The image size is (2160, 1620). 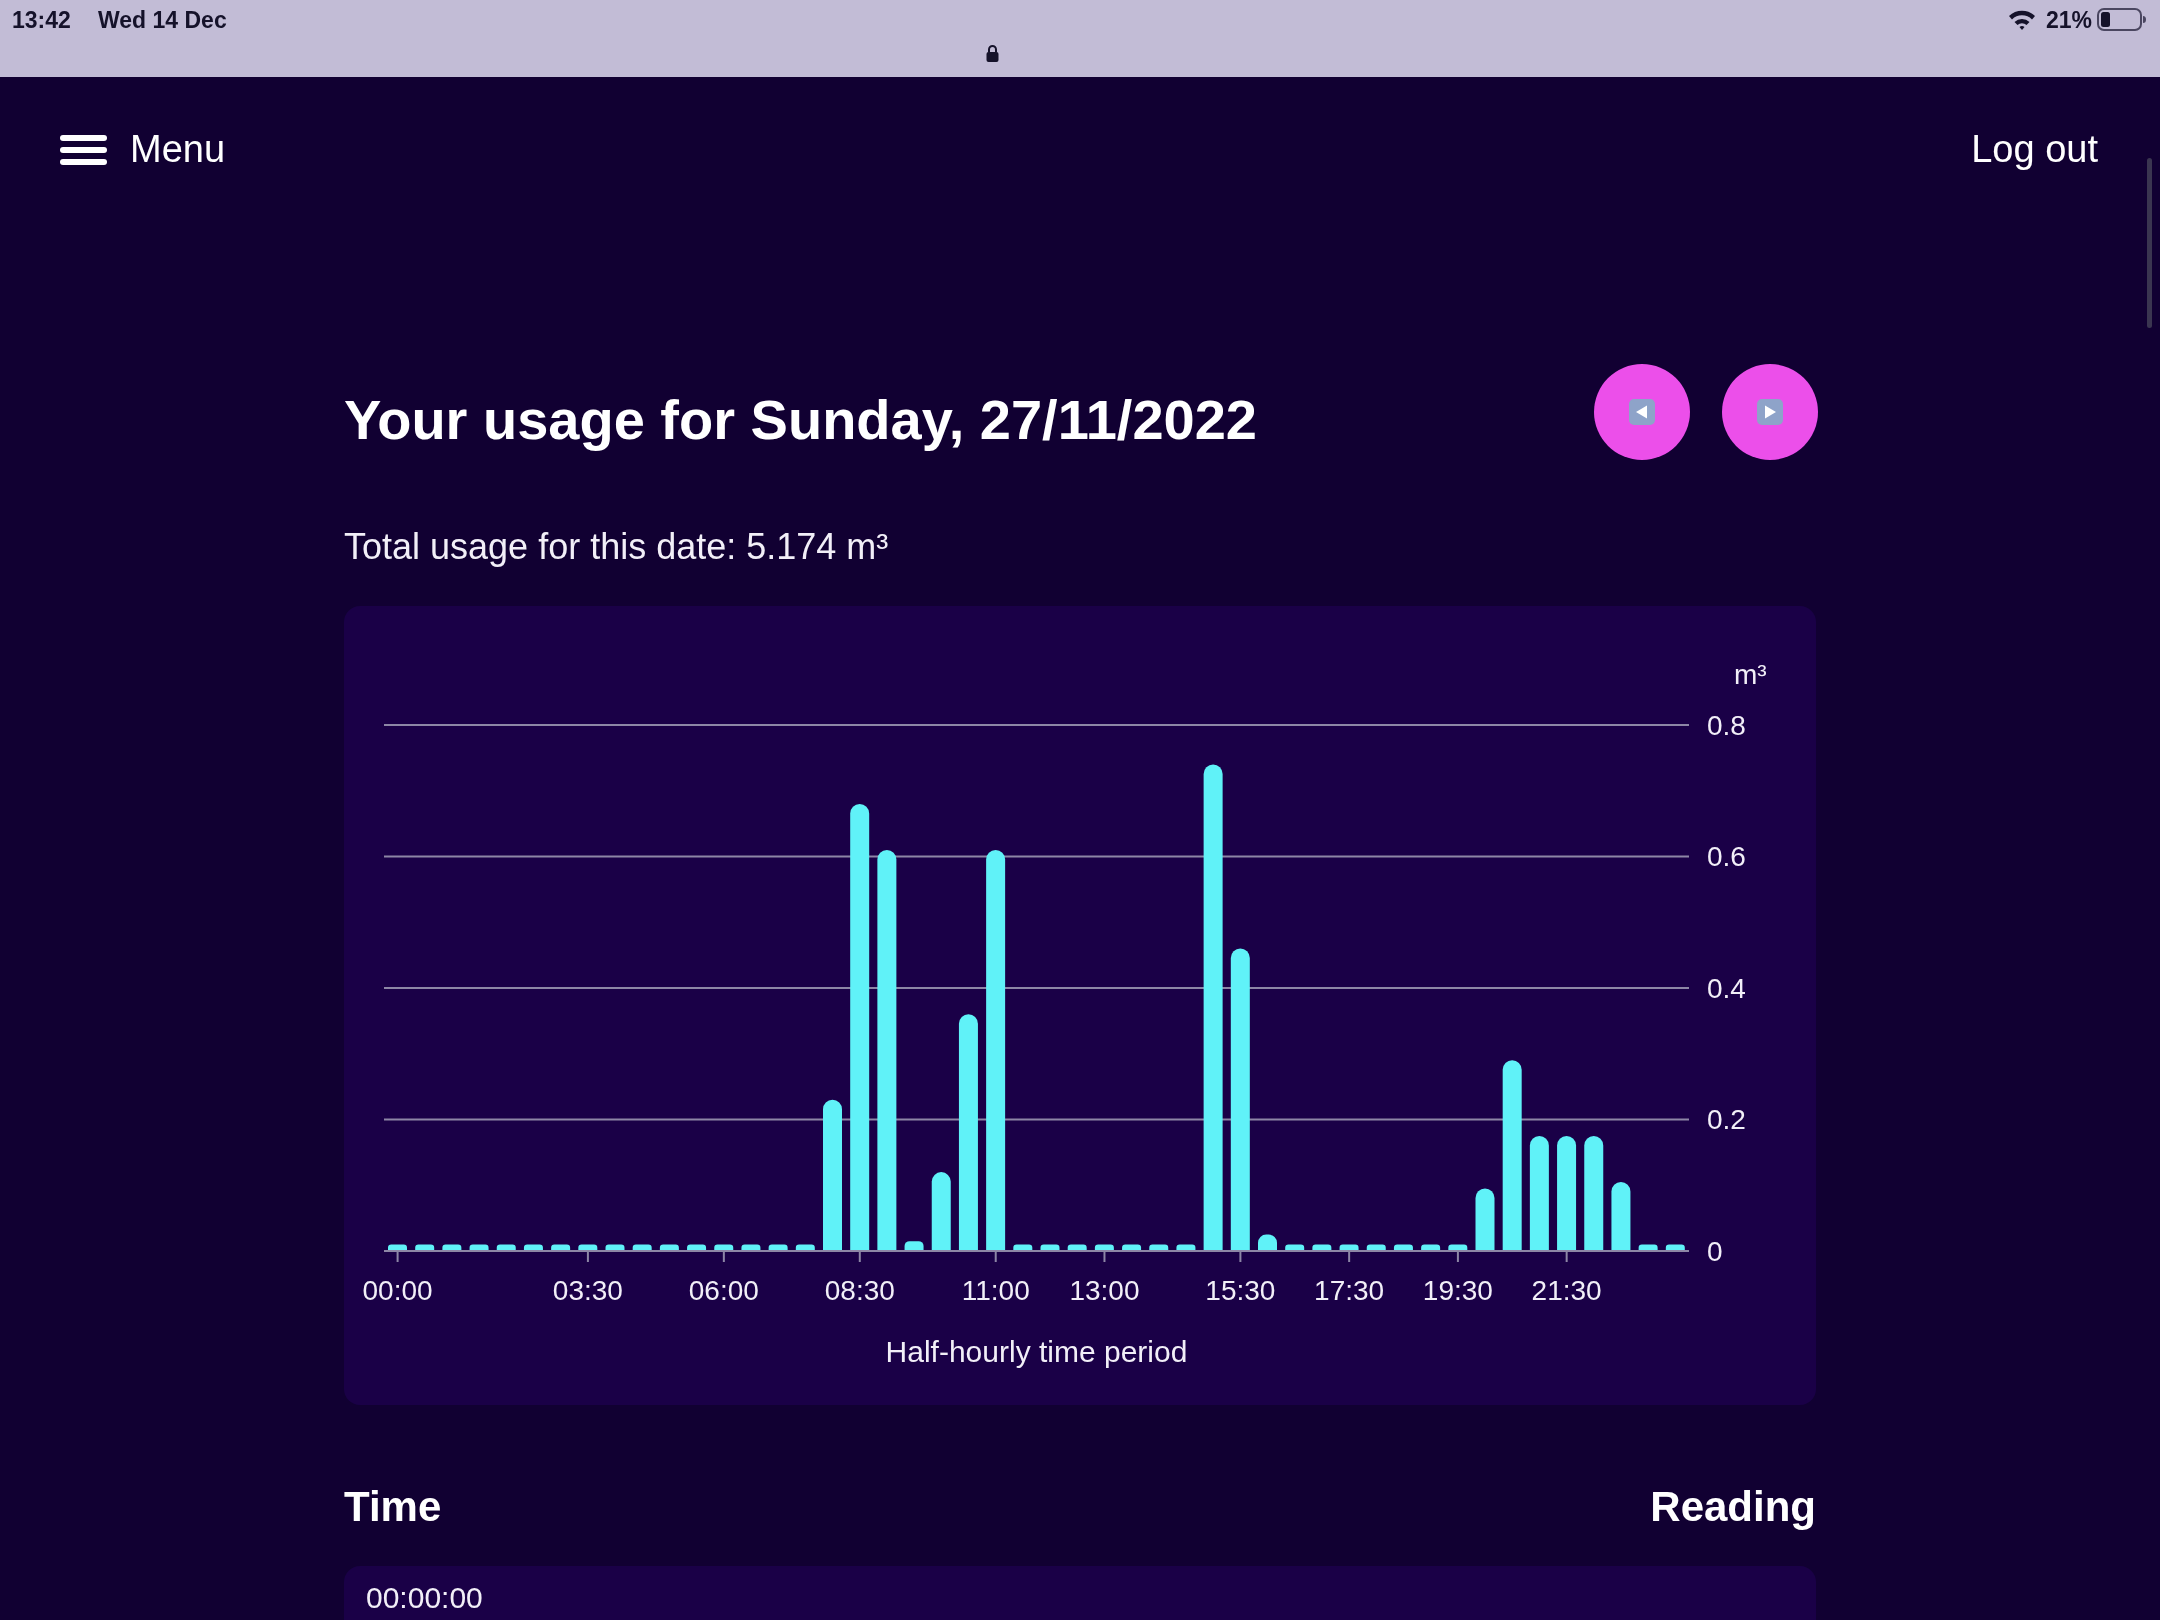 What do you see at coordinates (1726, 988) in the screenshot?
I see `y-tick-label: 0.4` at bounding box center [1726, 988].